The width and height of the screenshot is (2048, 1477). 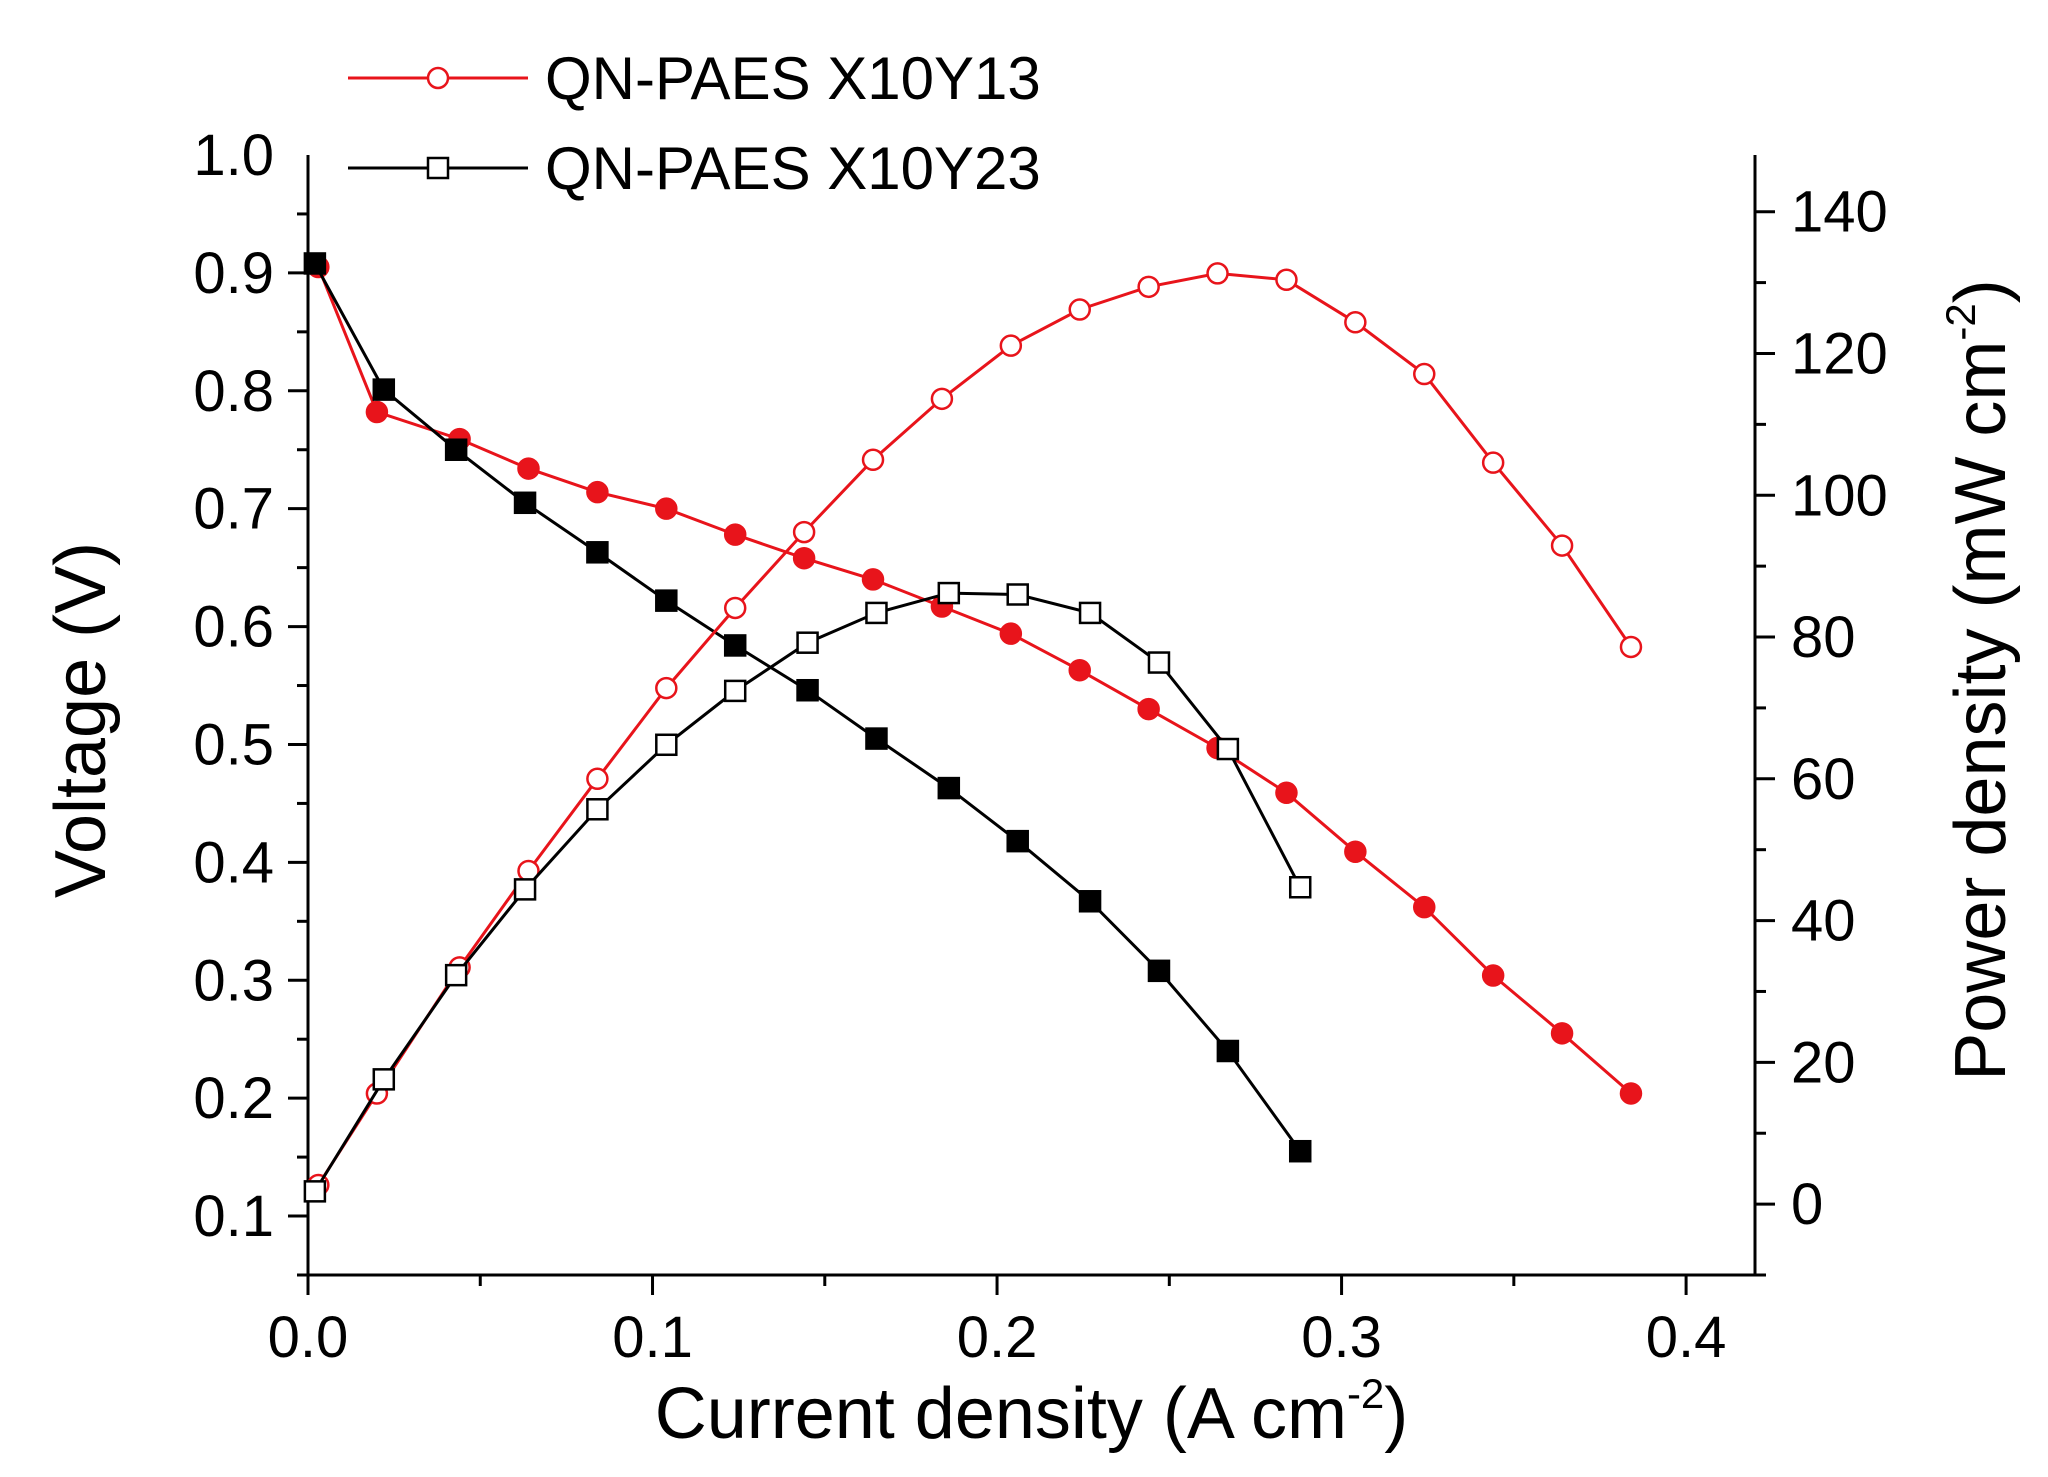 What do you see at coordinates (1341, 1337) in the screenshot?
I see `x-tick-label: 0.3` at bounding box center [1341, 1337].